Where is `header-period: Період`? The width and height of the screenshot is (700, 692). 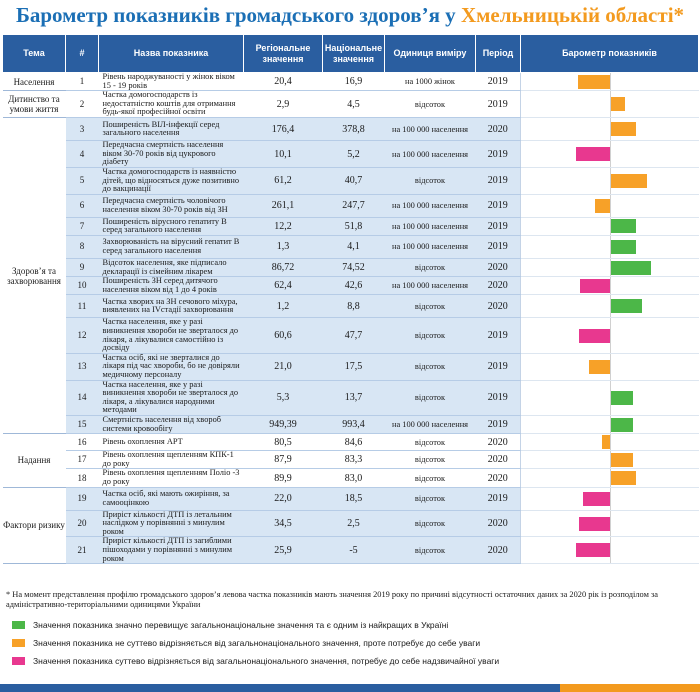 header-period: Період is located at coordinates (498, 53).